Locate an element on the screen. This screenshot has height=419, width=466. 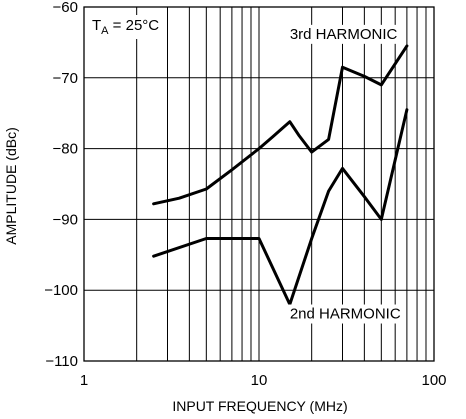
y-tick-label: −90 is located at coordinates (65, 219).